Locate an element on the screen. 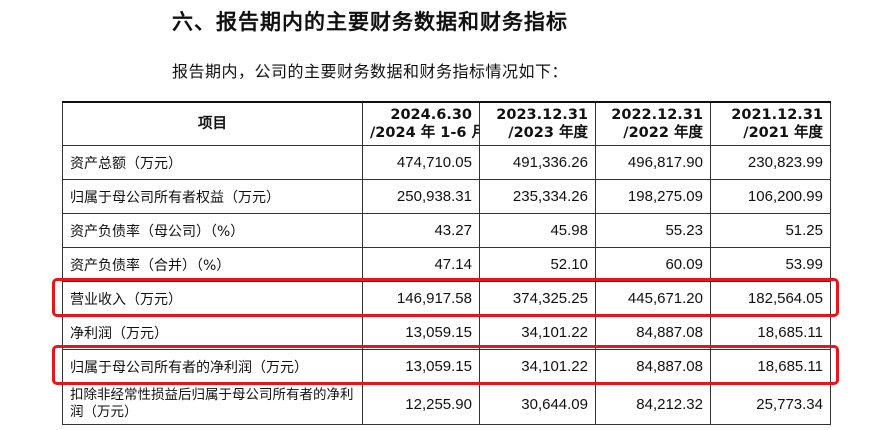 The image size is (891, 430). cell-value: 52.10 is located at coordinates (537, 264).